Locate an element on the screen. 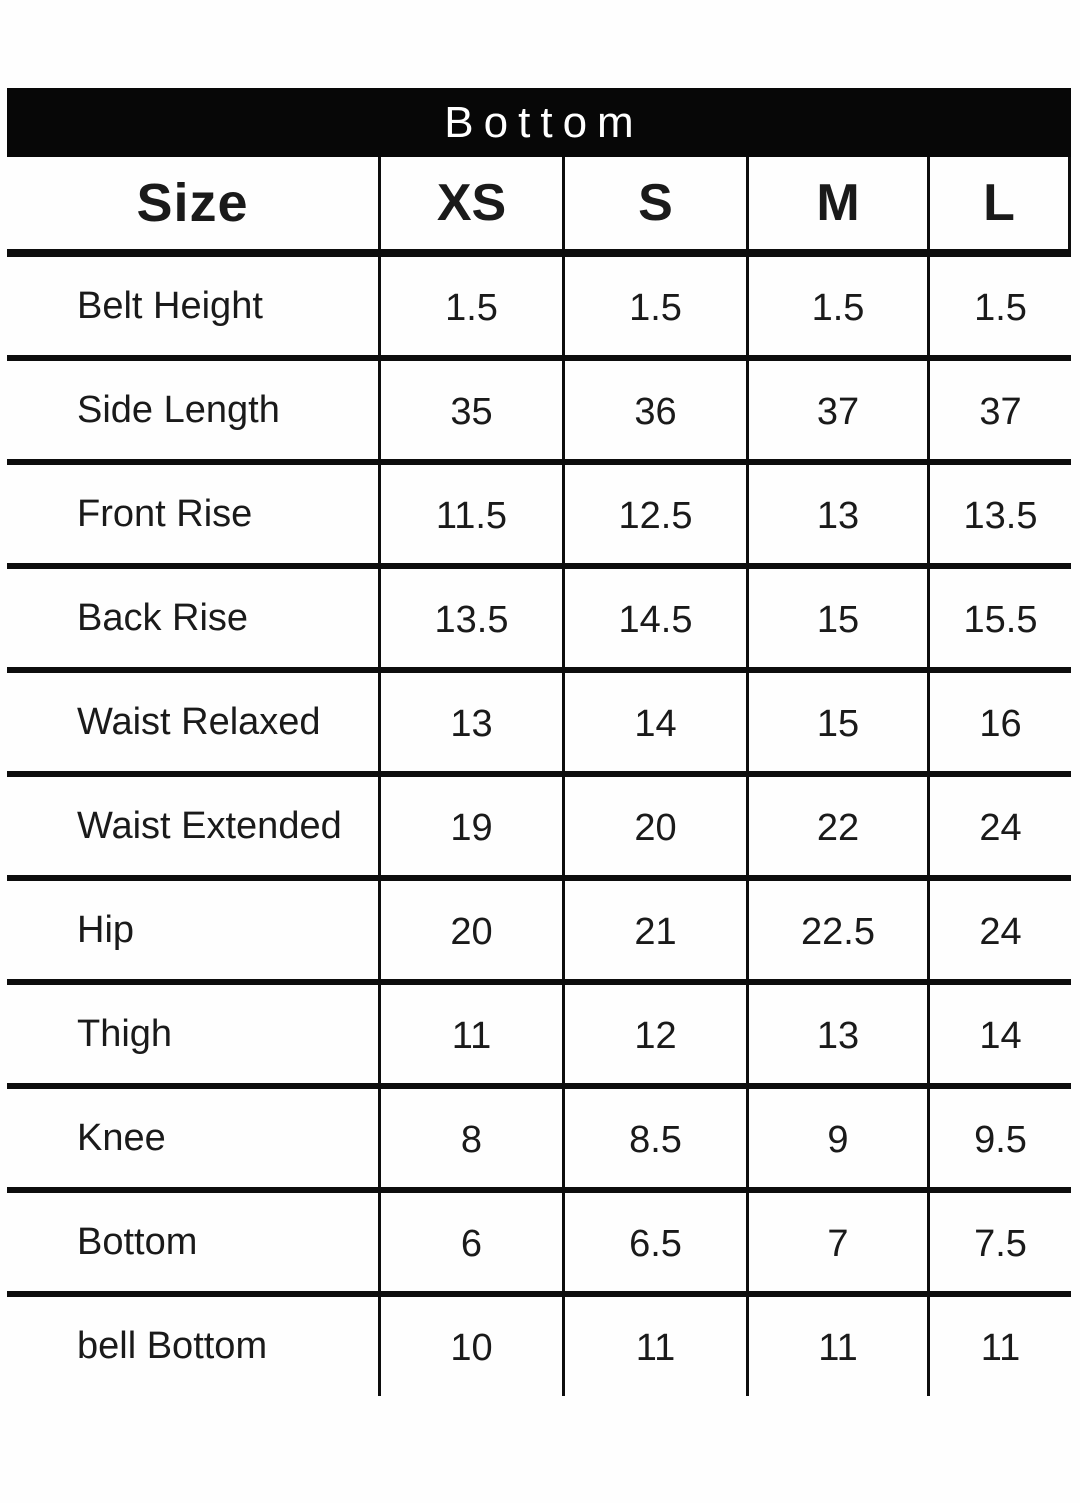 The image size is (1080, 1503). measurement-row: Hip 20 21 22.5 24 is located at coordinates (539, 933).